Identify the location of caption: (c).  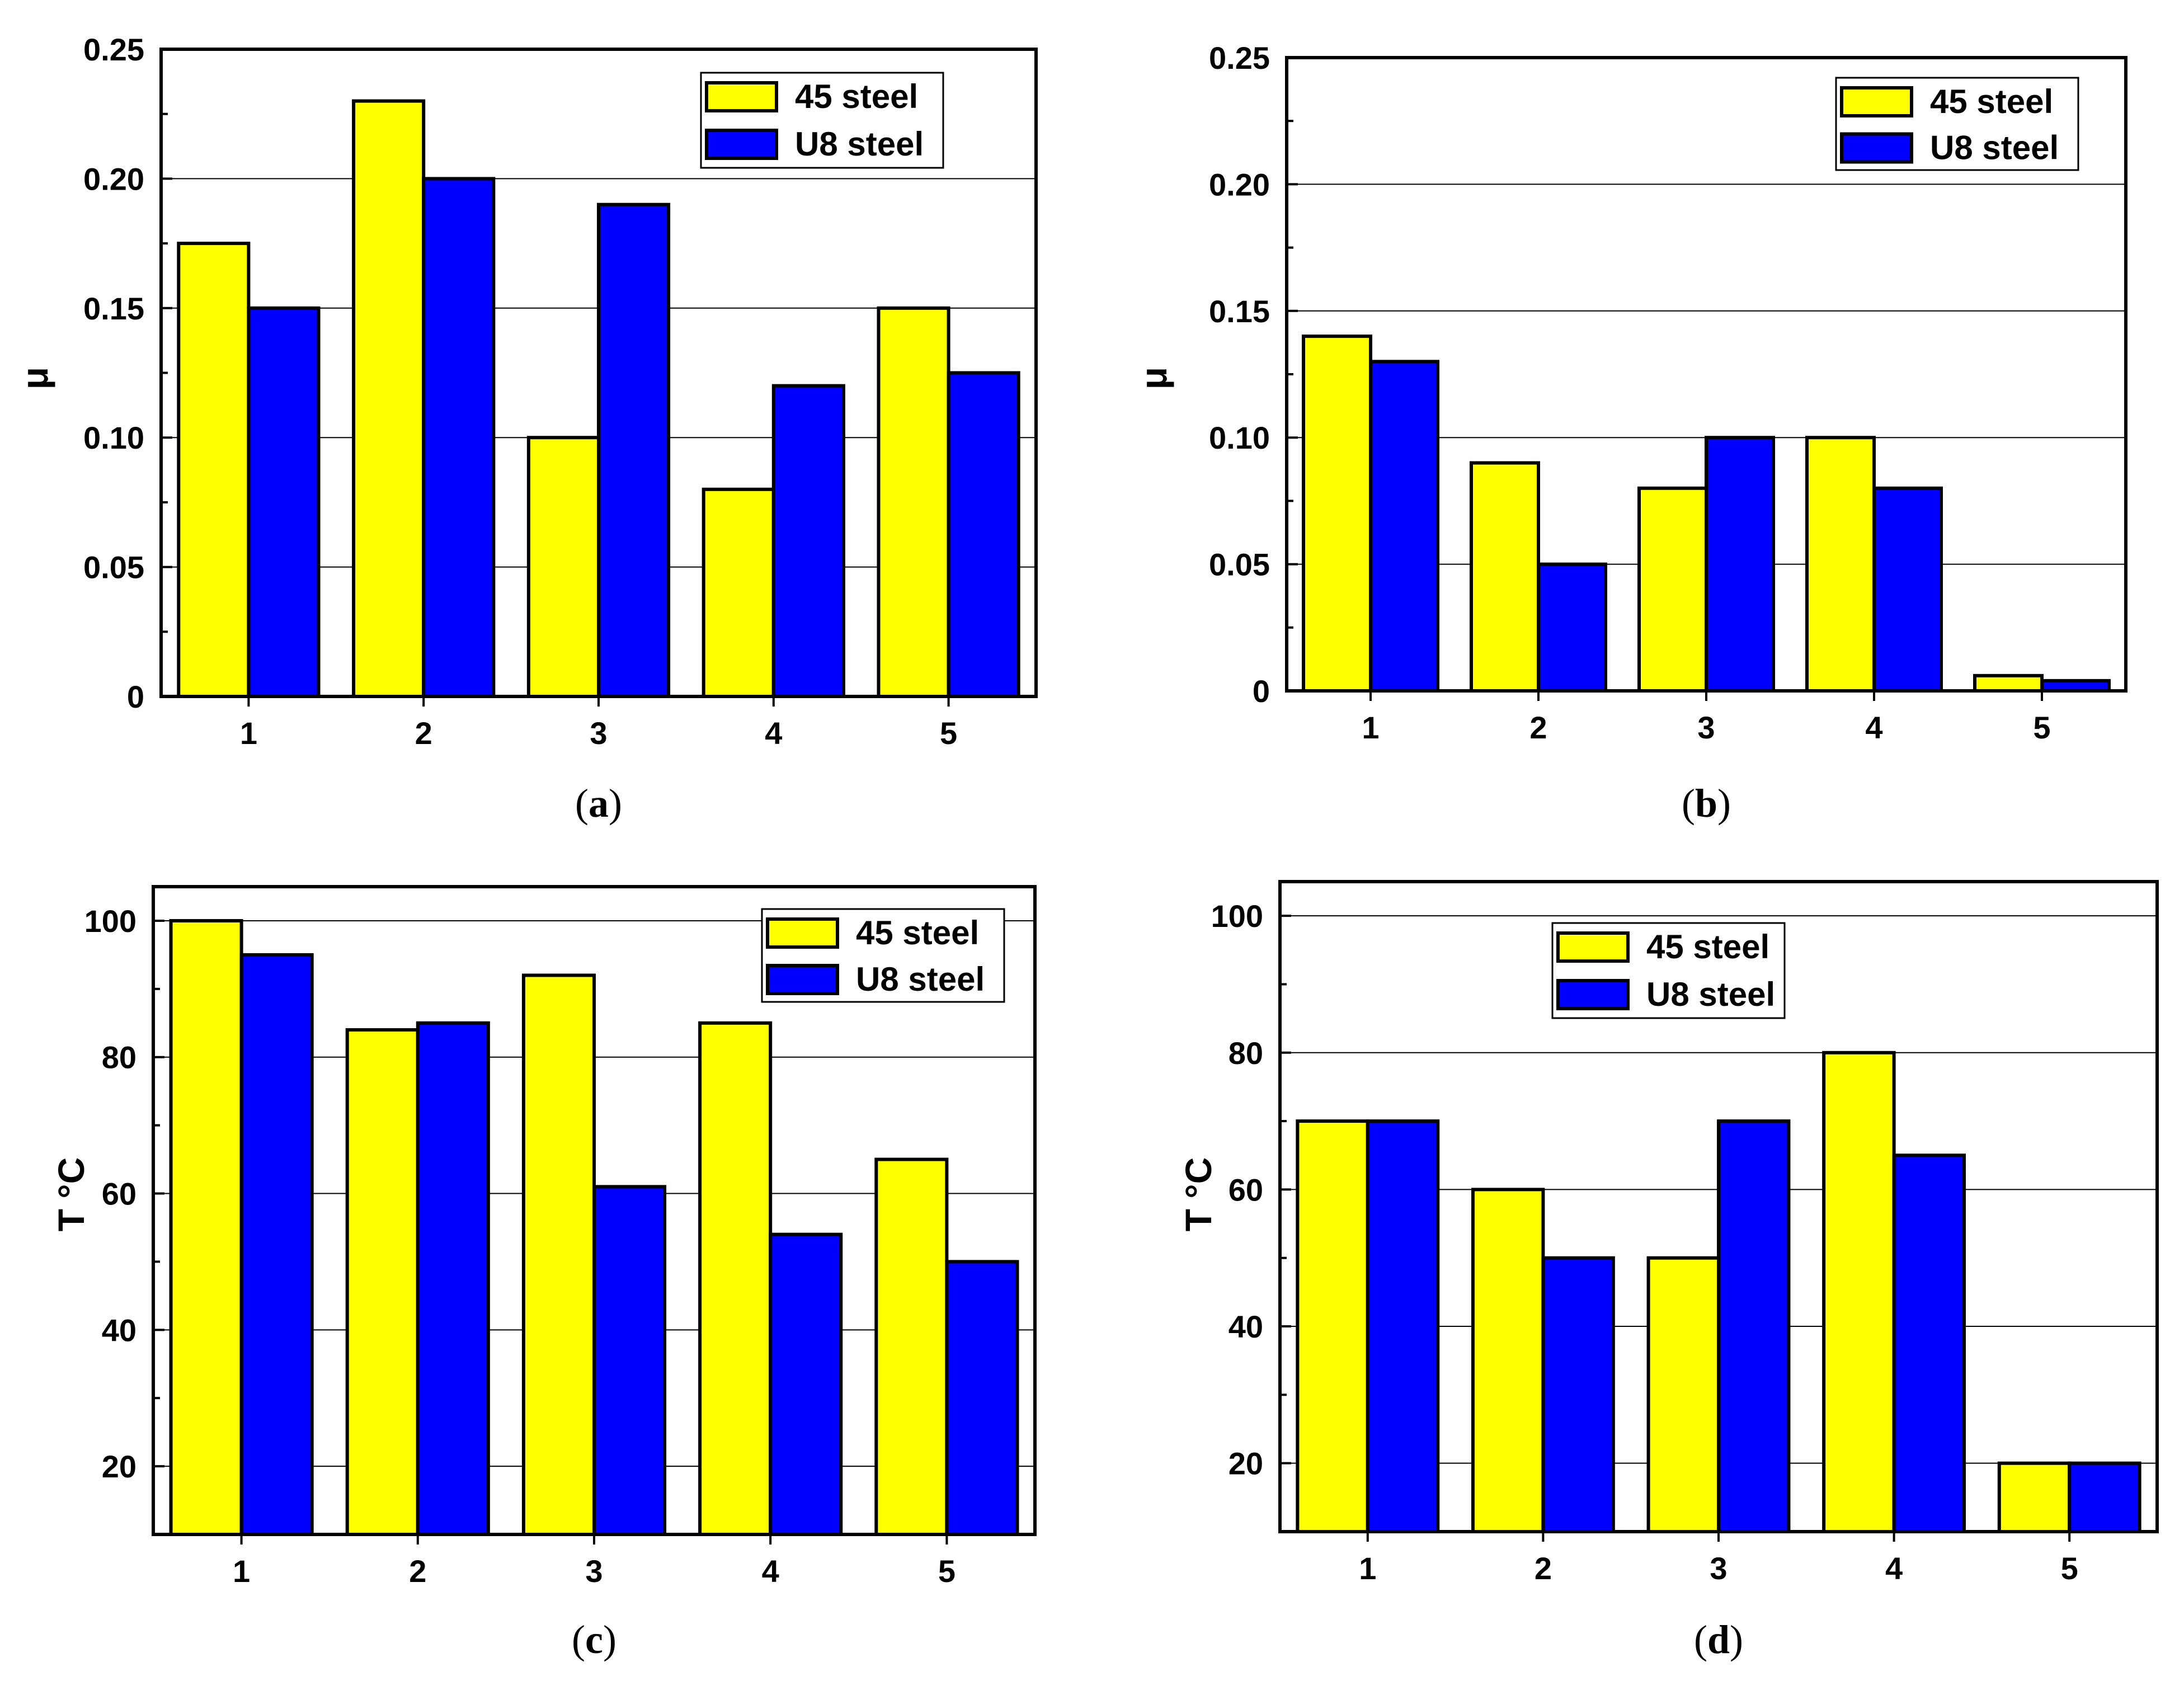
(594, 1639).